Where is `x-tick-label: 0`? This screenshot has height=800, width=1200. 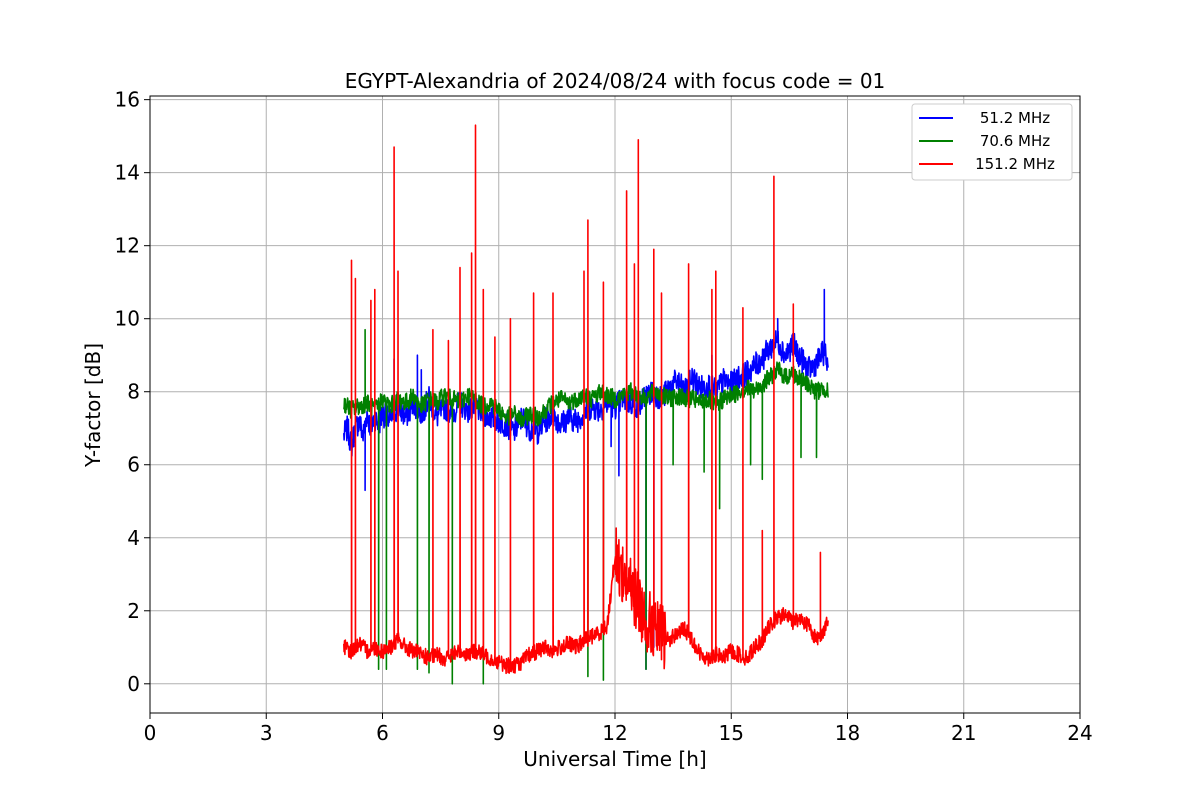 x-tick-label: 0 is located at coordinates (150, 733).